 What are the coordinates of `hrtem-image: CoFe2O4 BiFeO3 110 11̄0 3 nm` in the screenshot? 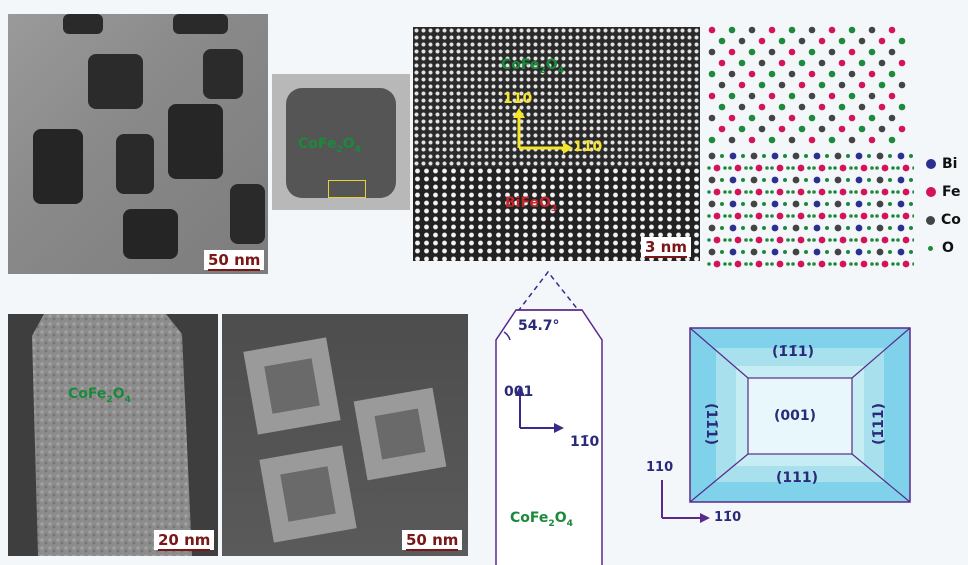 It's located at (556, 144).